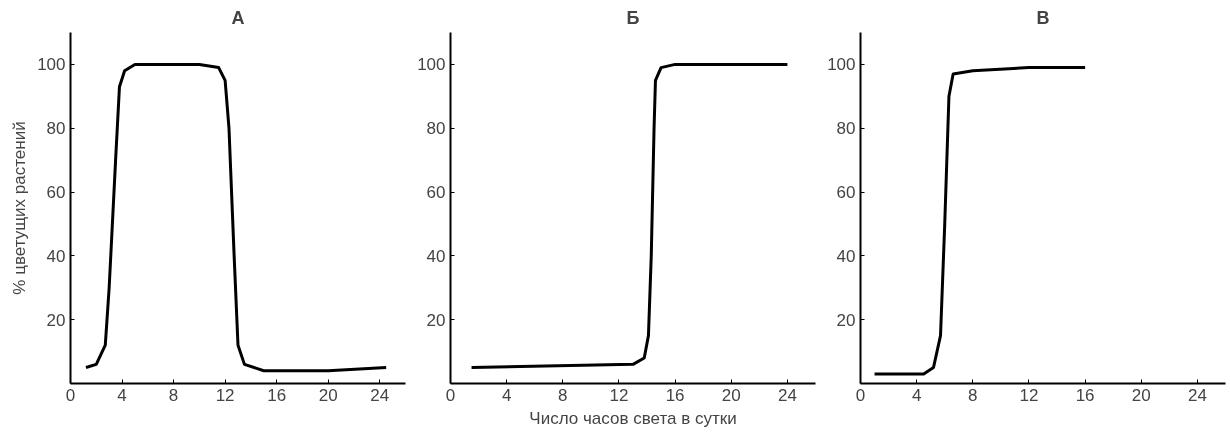 This screenshot has height=433, width=1230. I want to click on line-series, so click(980, 221).